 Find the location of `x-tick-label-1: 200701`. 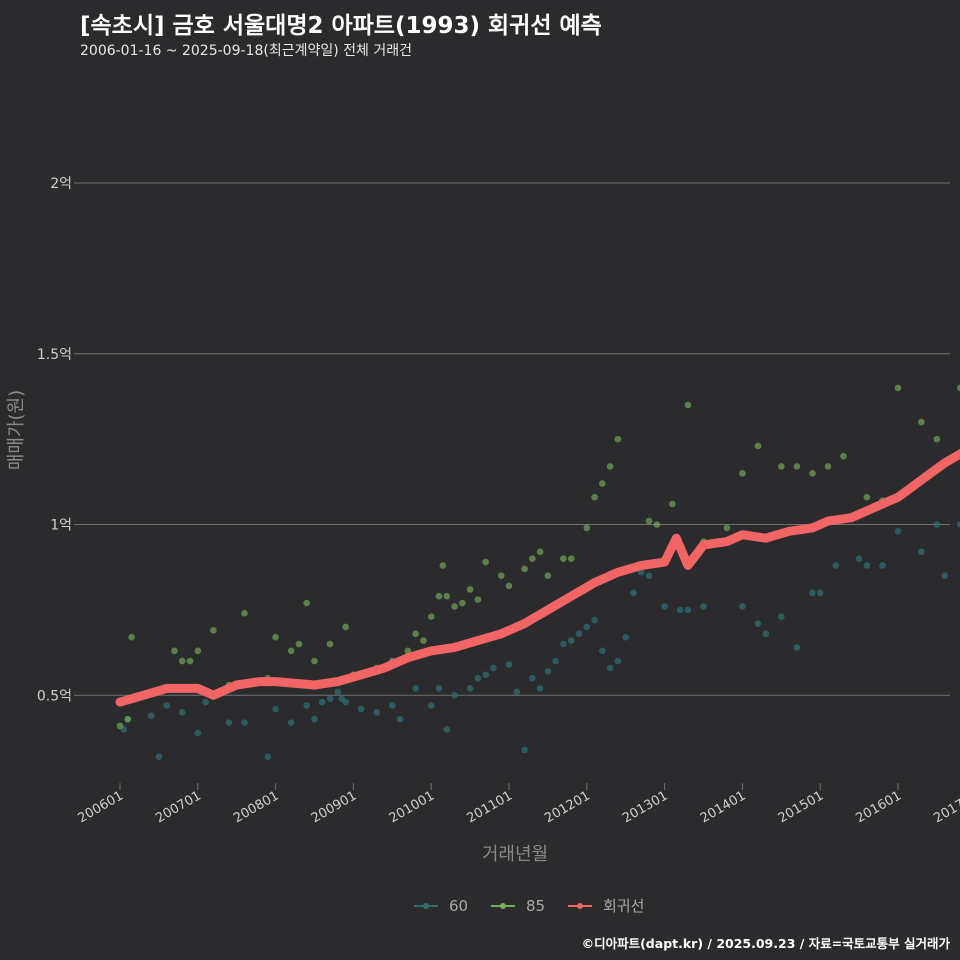

x-tick-label-1: 200701 is located at coordinates (178, 807).